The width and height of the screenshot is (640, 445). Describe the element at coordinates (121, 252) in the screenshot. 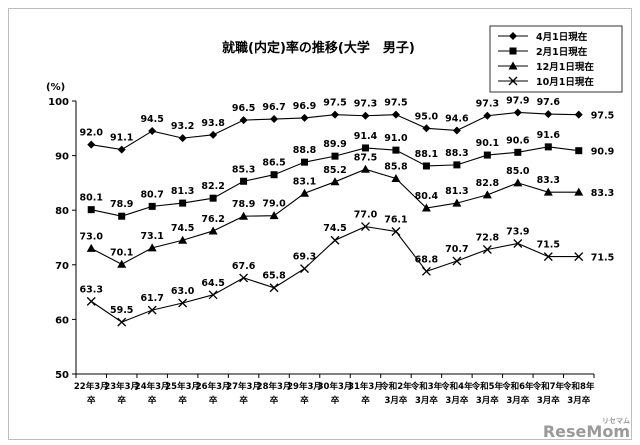

I see `data-label: 70.1` at that location.